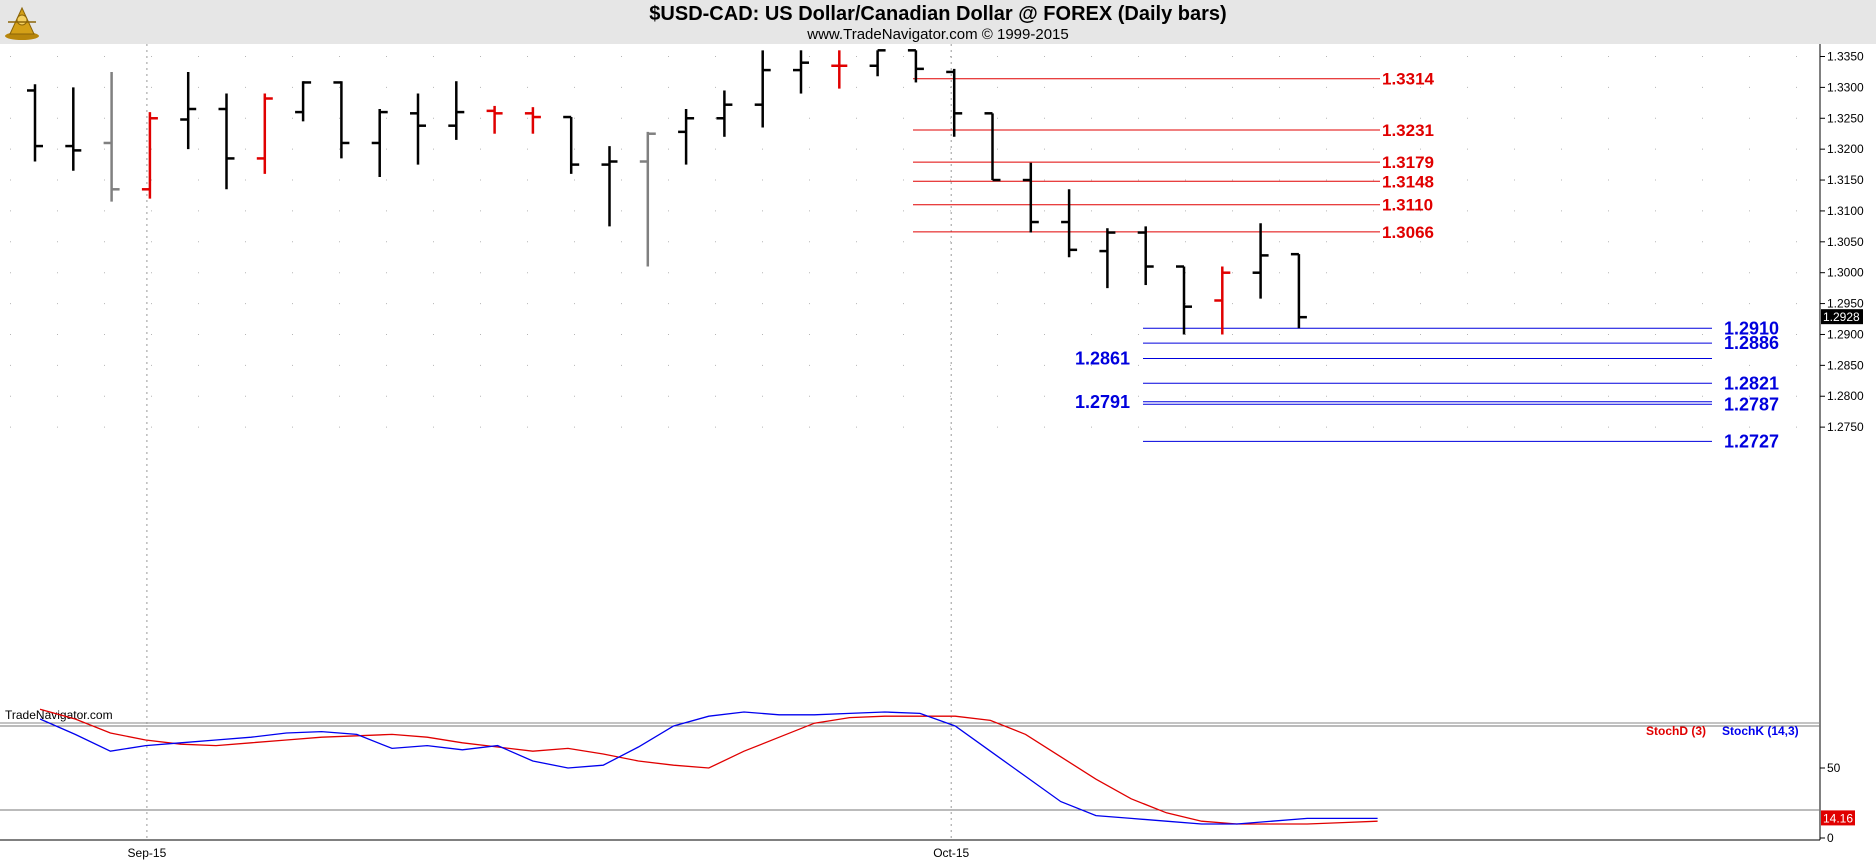 This screenshot has width=1876, height=863. Describe the element at coordinates (938, 34) in the screenshot. I see `chart-credit: www.TradeNavigator.com © 1999-2015` at that location.